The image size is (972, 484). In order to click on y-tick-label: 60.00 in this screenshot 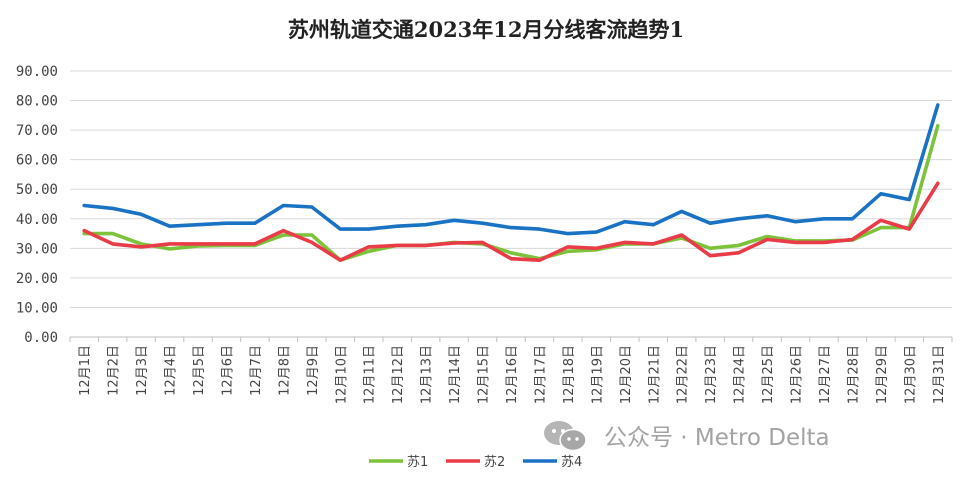, I will do `click(37, 161)`.